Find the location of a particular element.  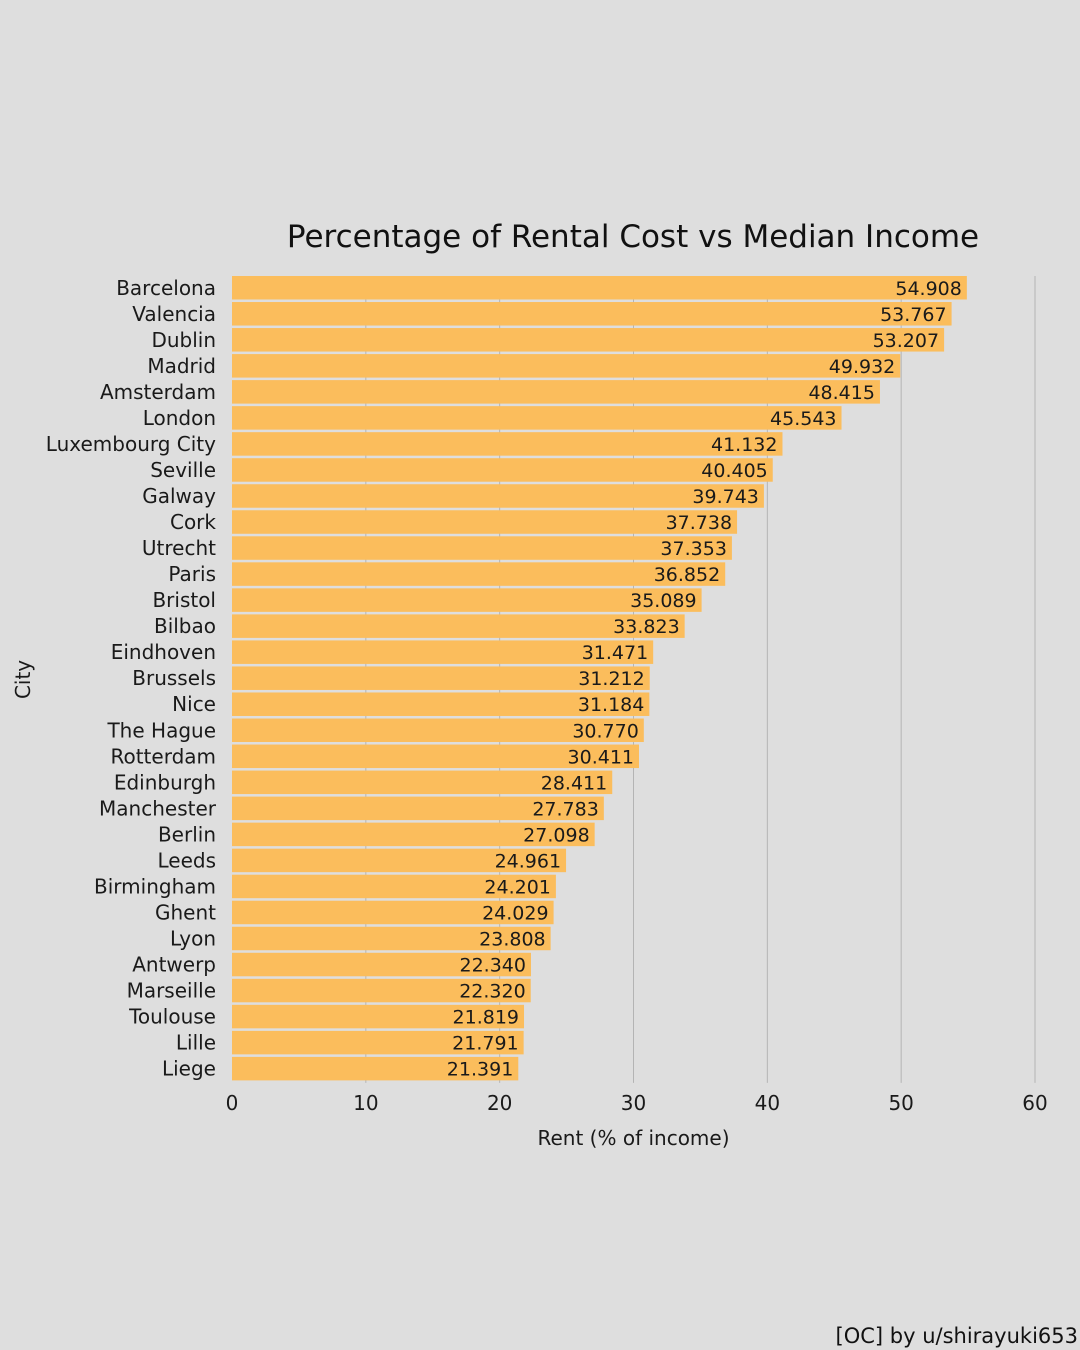

value-label-28: 21.819 is located at coordinates (486, 1018).